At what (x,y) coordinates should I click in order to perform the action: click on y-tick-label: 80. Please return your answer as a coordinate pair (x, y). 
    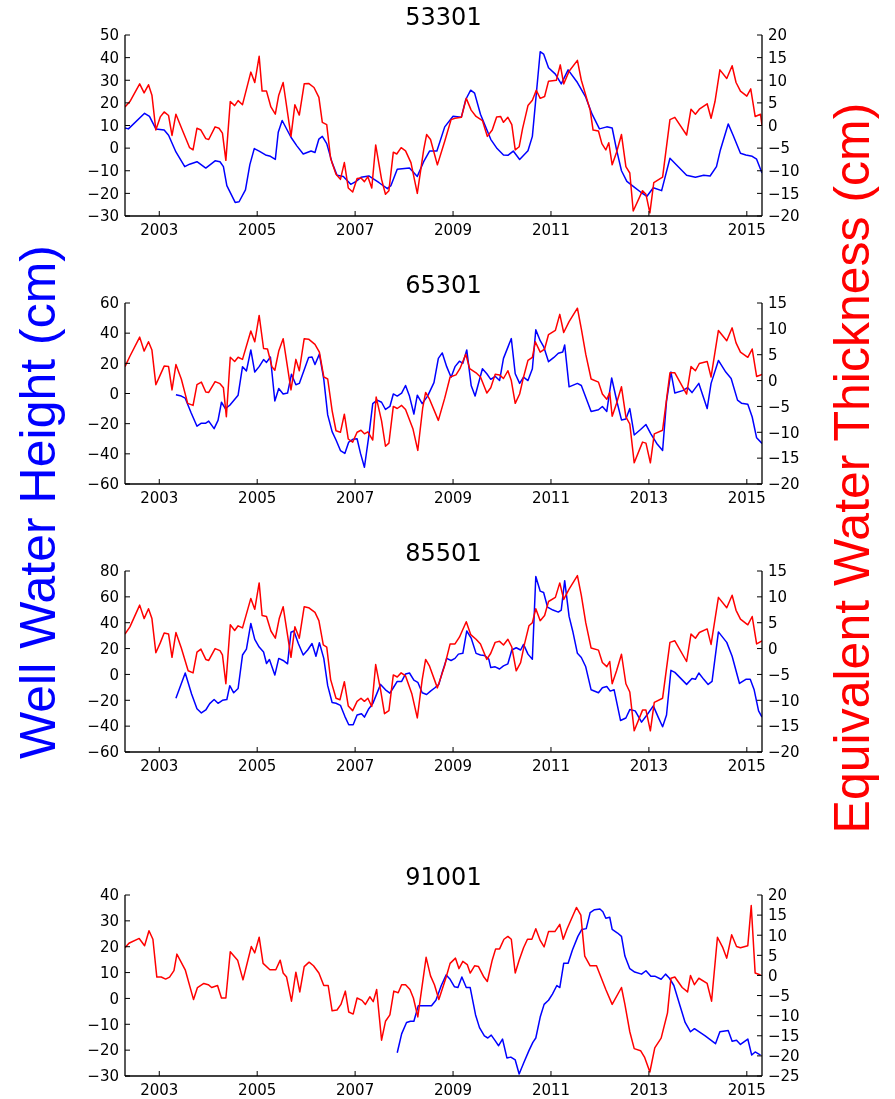
    Looking at the image, I should click on (109, 571).